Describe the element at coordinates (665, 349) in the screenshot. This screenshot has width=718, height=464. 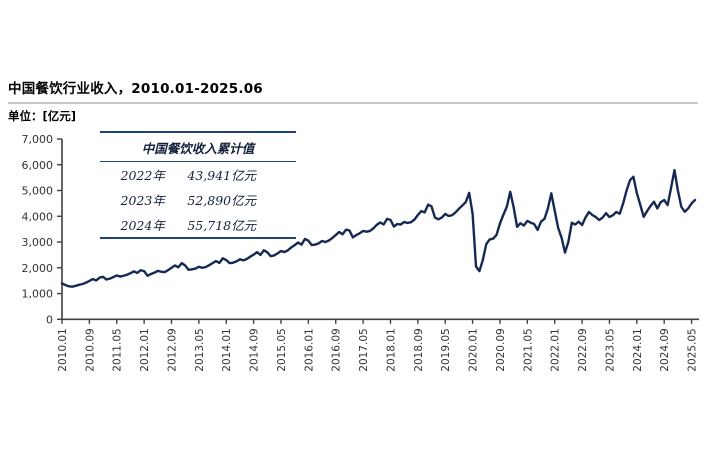
I see `x-axis-tick-label: 2024.09` at that location.